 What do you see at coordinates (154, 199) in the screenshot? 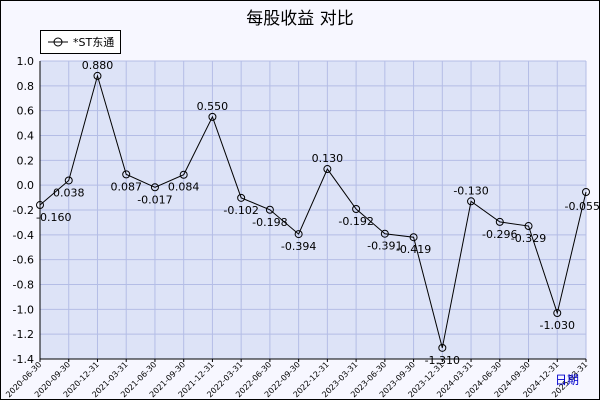
I see `data-label: -0.017` at bounding box center [154, 199].